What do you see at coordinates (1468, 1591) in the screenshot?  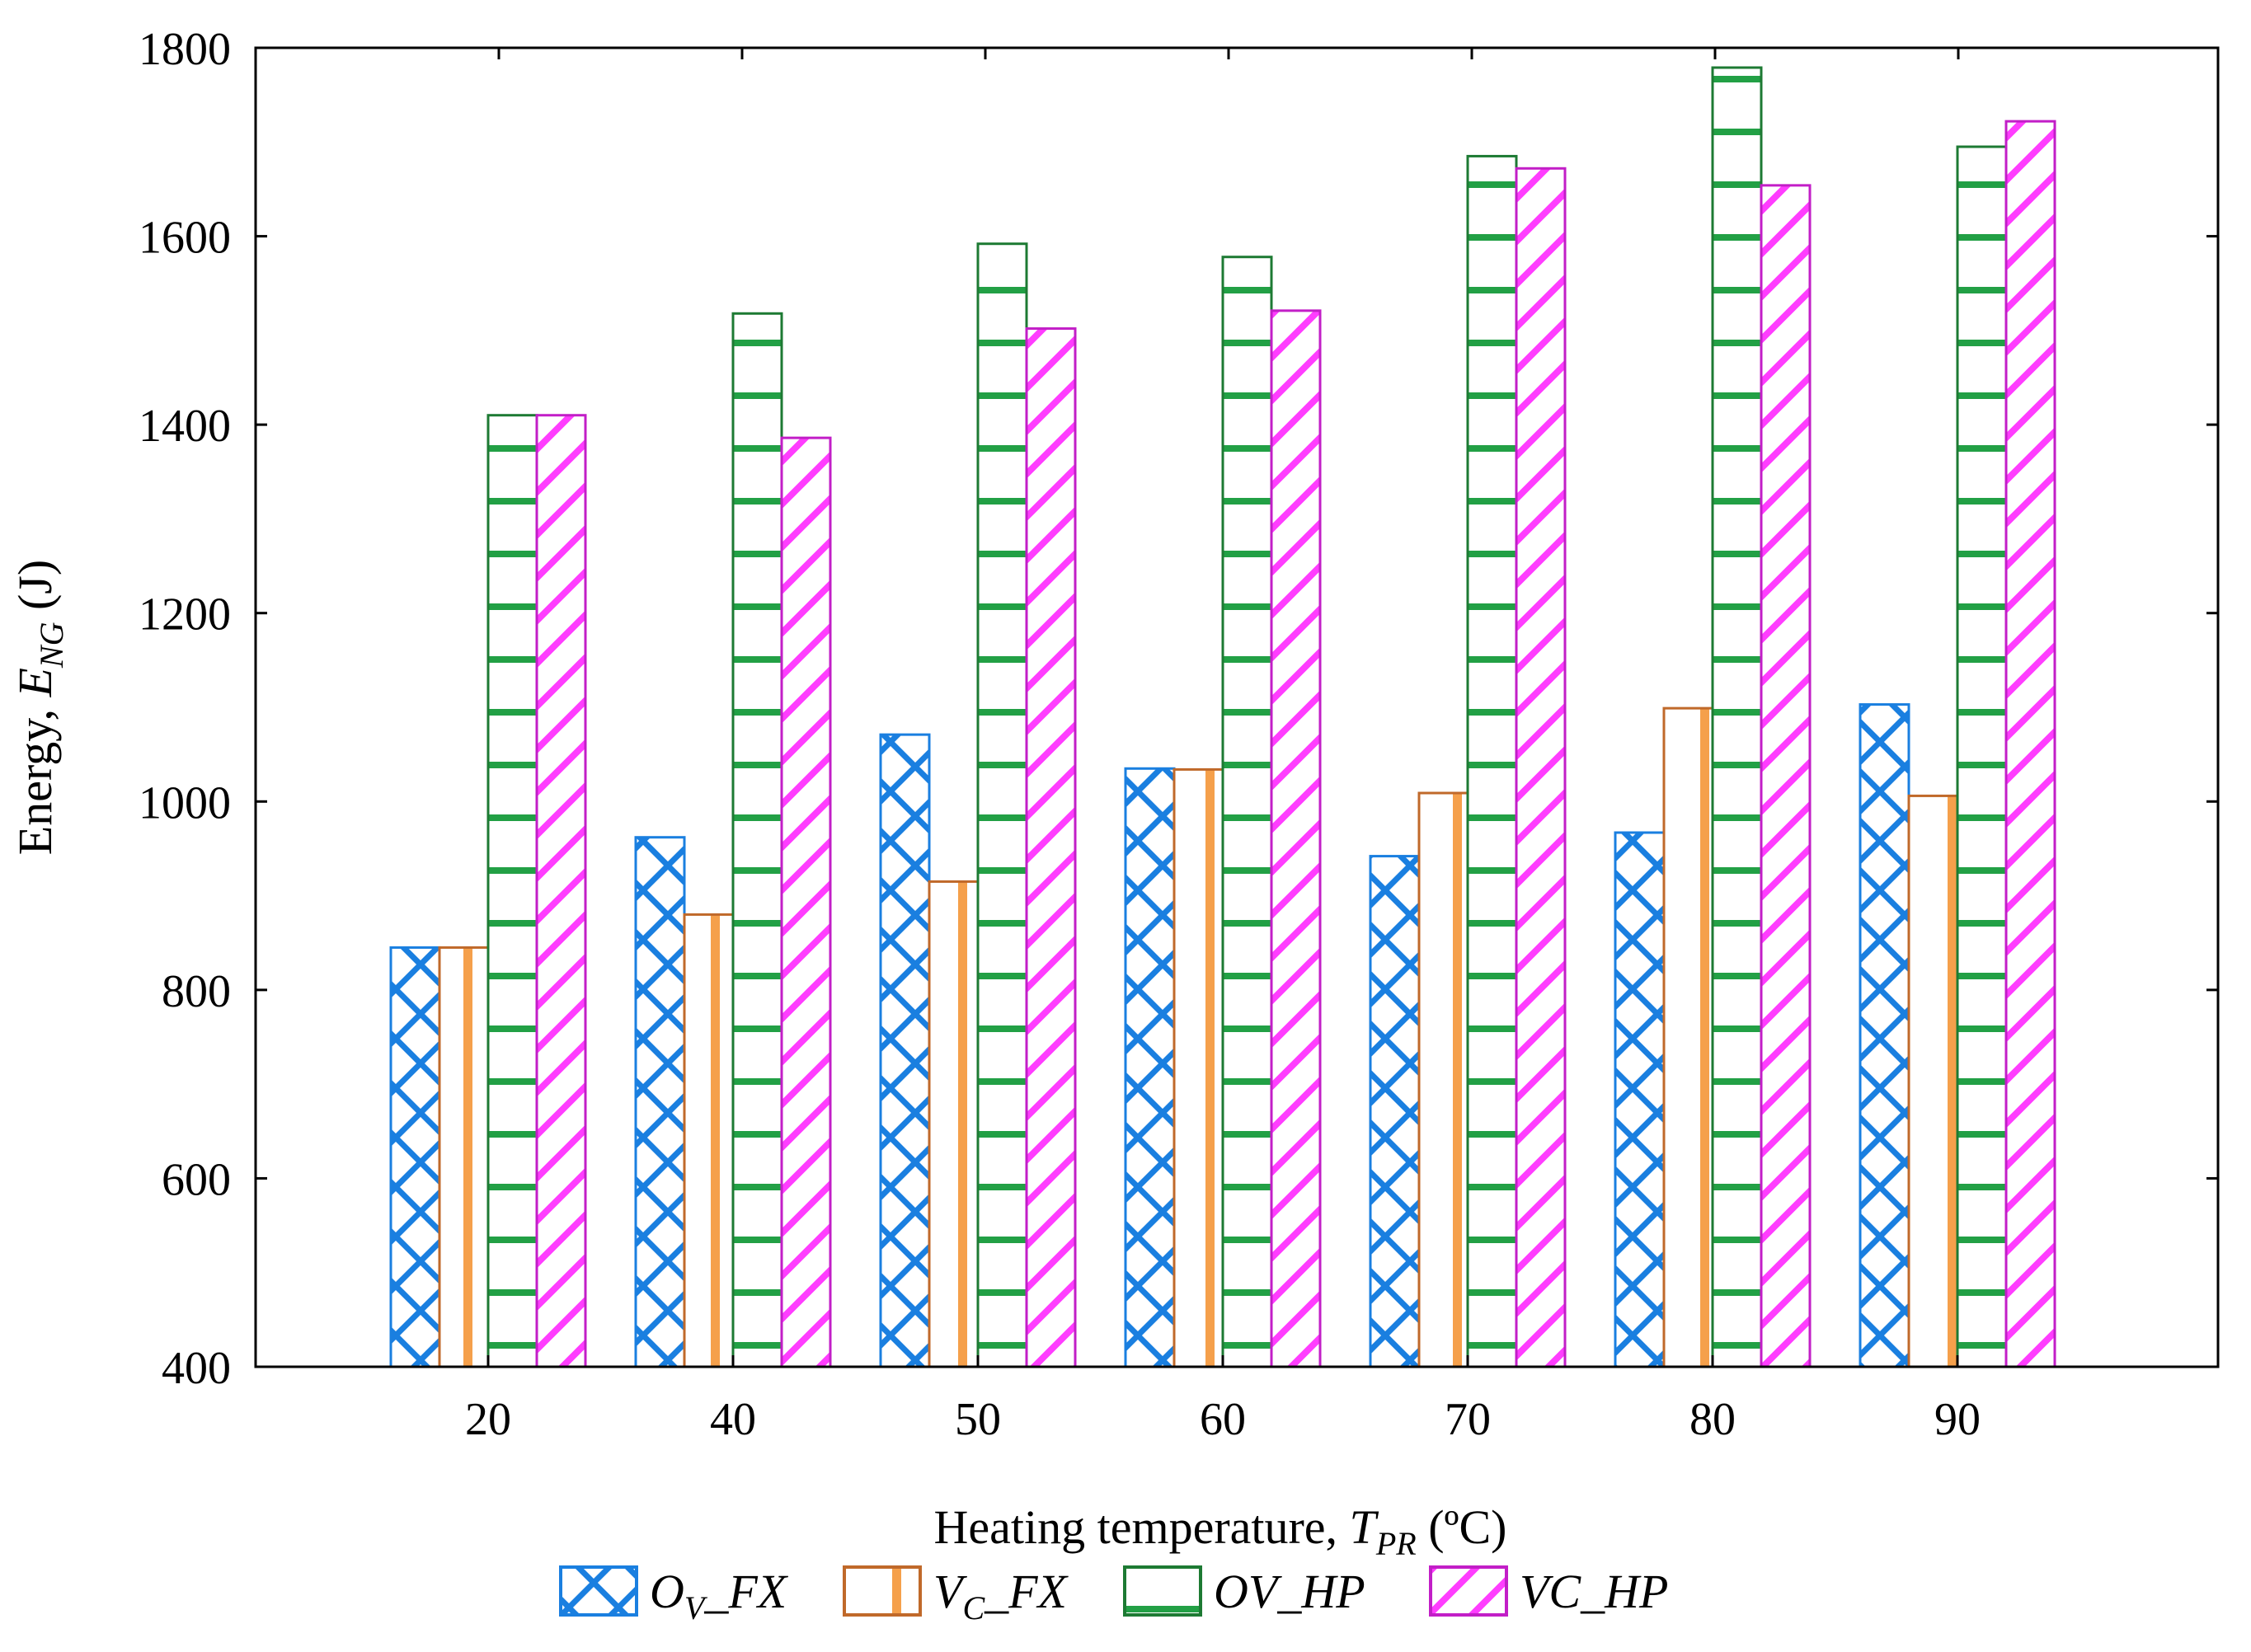 I see `legend-swatch-vc-hp` at bounding box center [1468, 1591].